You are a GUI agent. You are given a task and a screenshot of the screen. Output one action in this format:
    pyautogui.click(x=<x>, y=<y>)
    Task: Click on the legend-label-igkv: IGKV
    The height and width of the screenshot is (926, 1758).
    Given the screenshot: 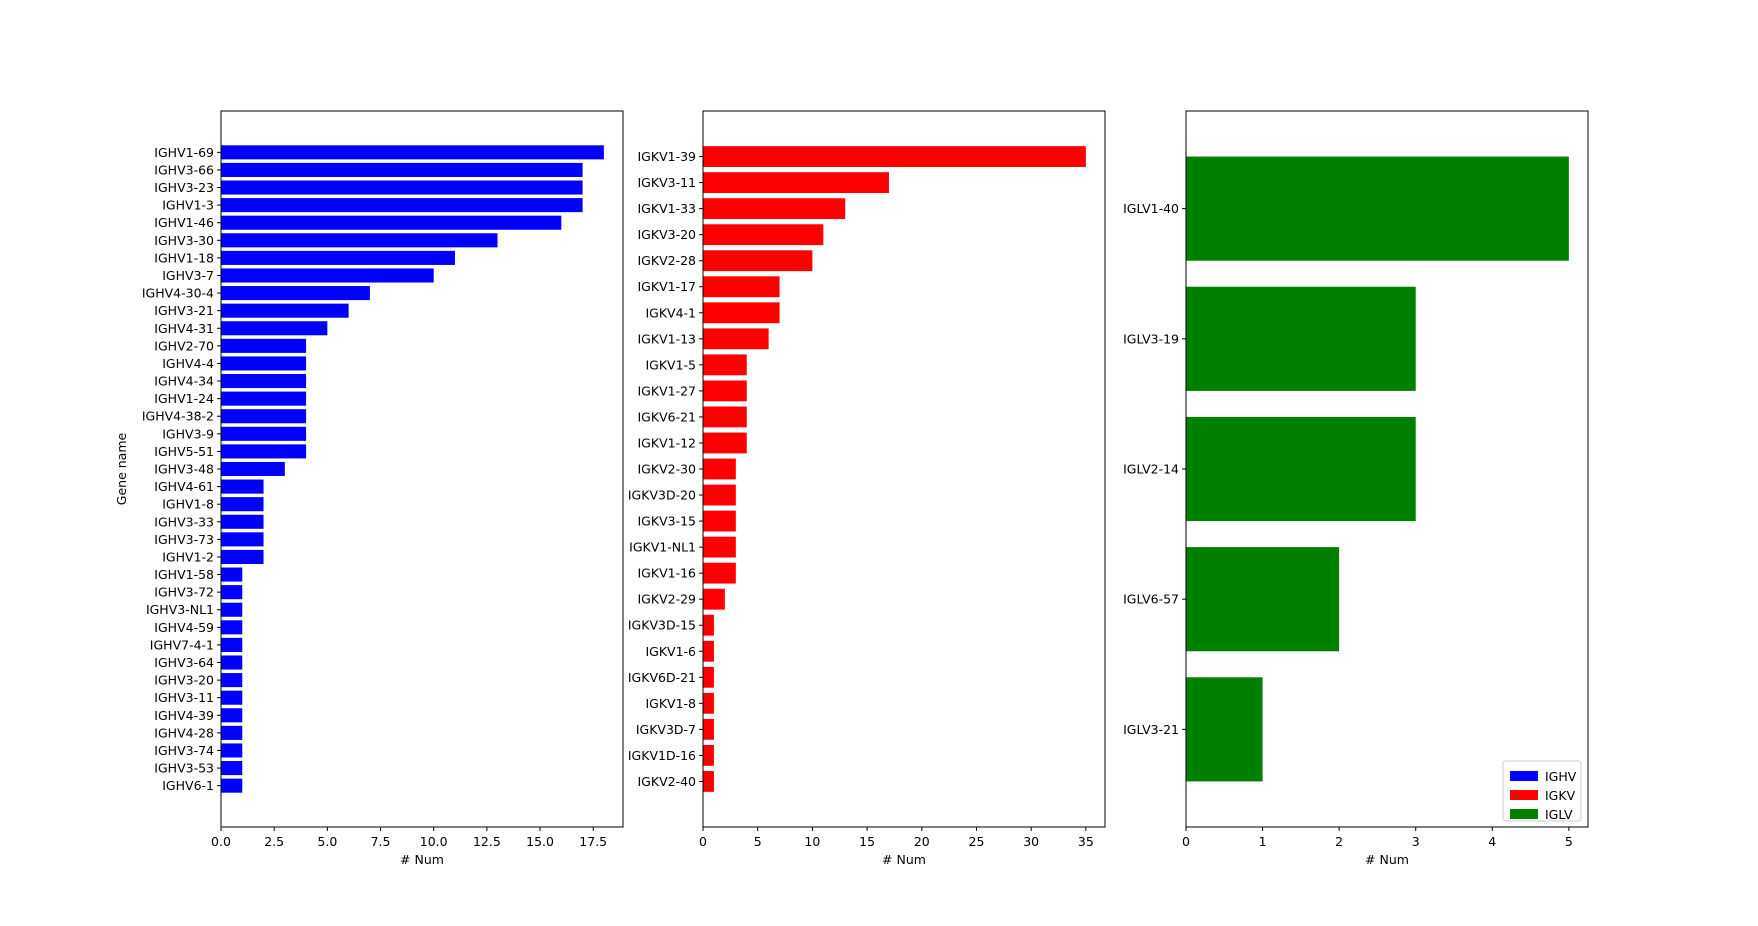 What is the action you would take?
    pyautogui.click(x=1560, y=795)
    